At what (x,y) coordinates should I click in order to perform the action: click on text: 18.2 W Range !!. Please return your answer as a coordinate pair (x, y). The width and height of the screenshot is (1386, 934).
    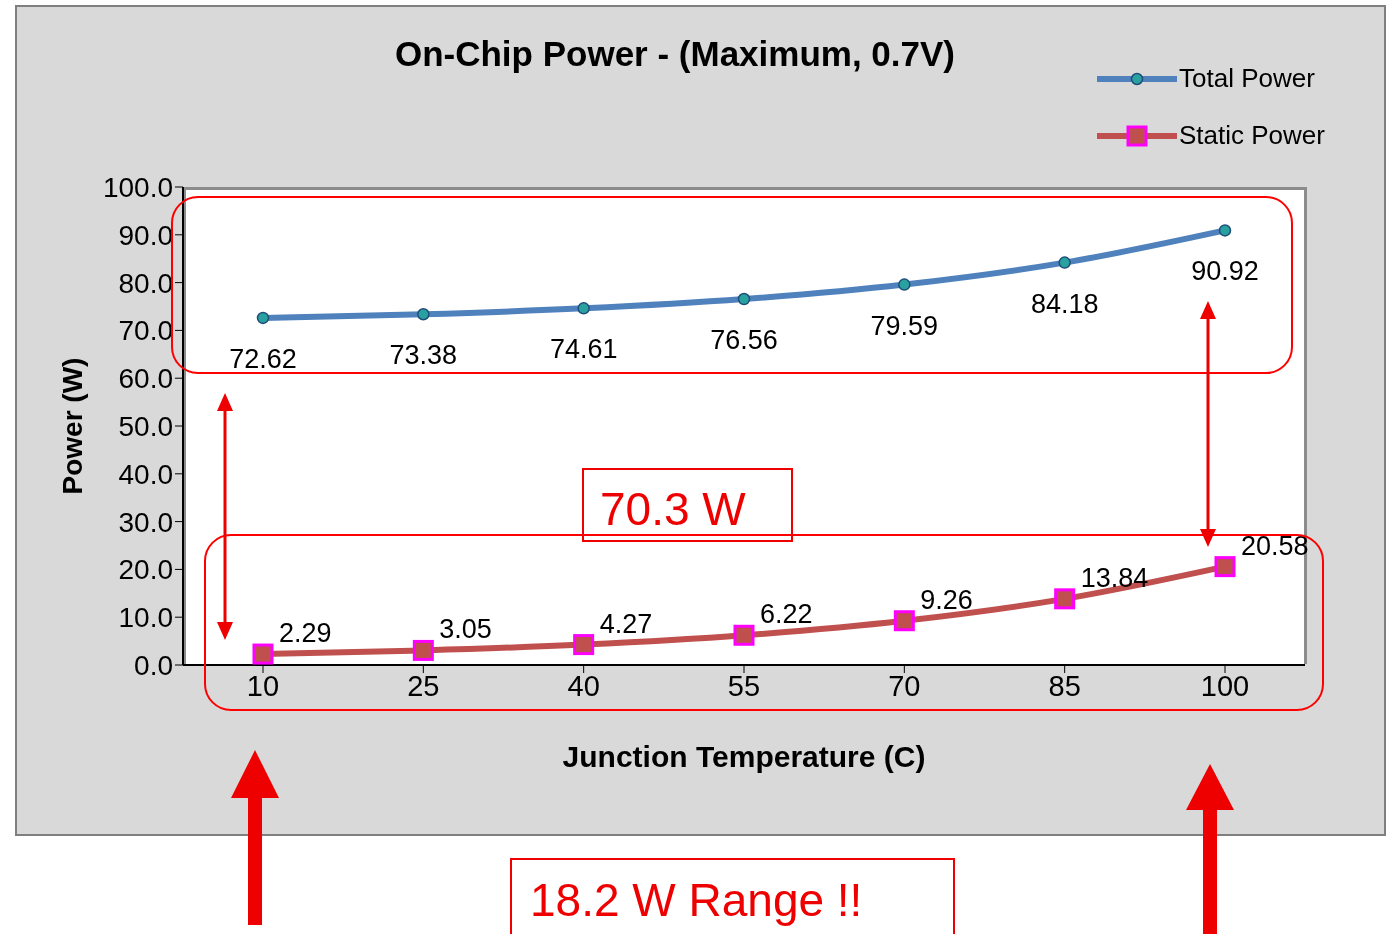
    Looking at the image, I should click on (732, 896).